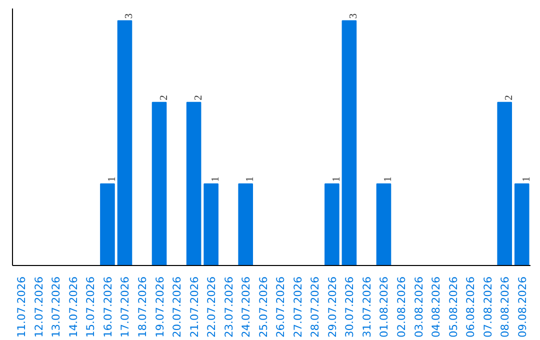  What do you see at coordinates (125, 307) in the screenshot?
I see `x-tick-label: 17.07.2026` at bounding box center [125, 307].